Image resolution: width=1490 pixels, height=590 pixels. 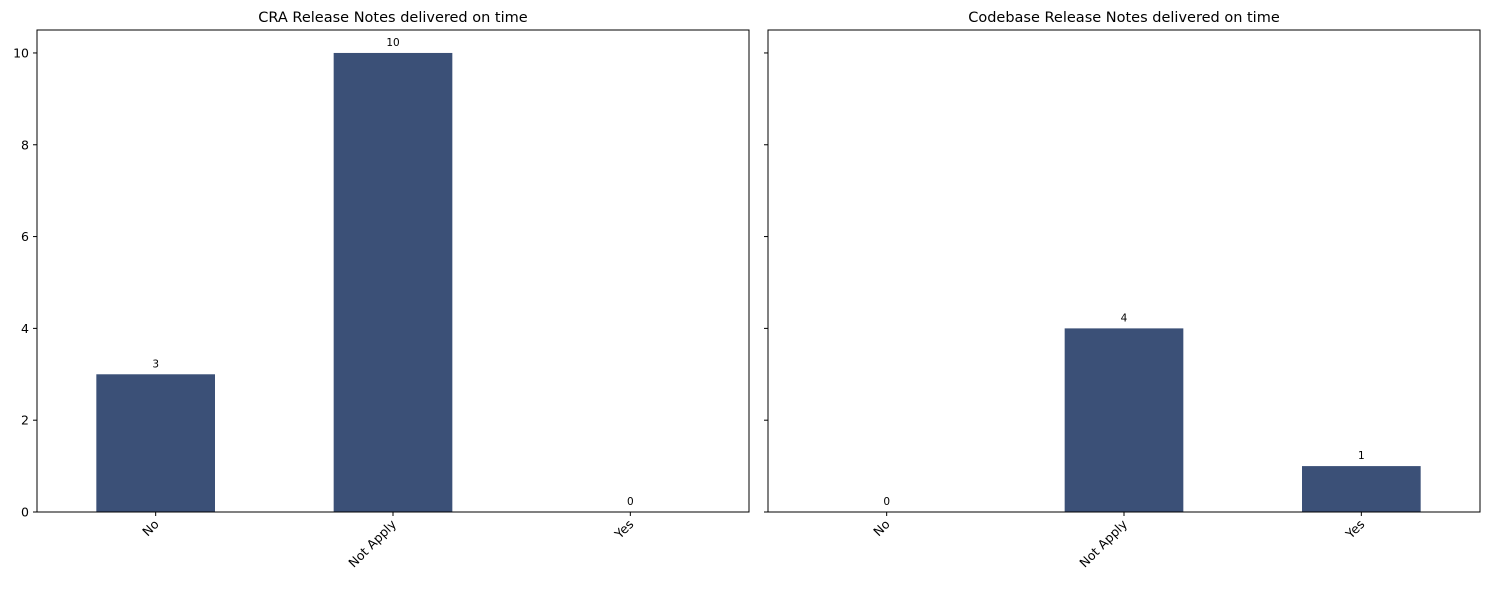 What do you see at coordinates (1361, 489) in the screenshot?
I see `bar-codebase-yes` at bounding box center [1361, 489].